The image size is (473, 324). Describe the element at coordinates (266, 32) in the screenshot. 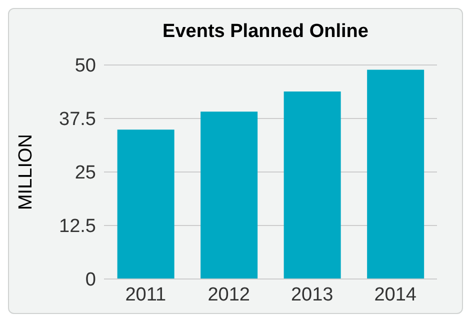

I see `chart-title: Events Planned Online` at that location.